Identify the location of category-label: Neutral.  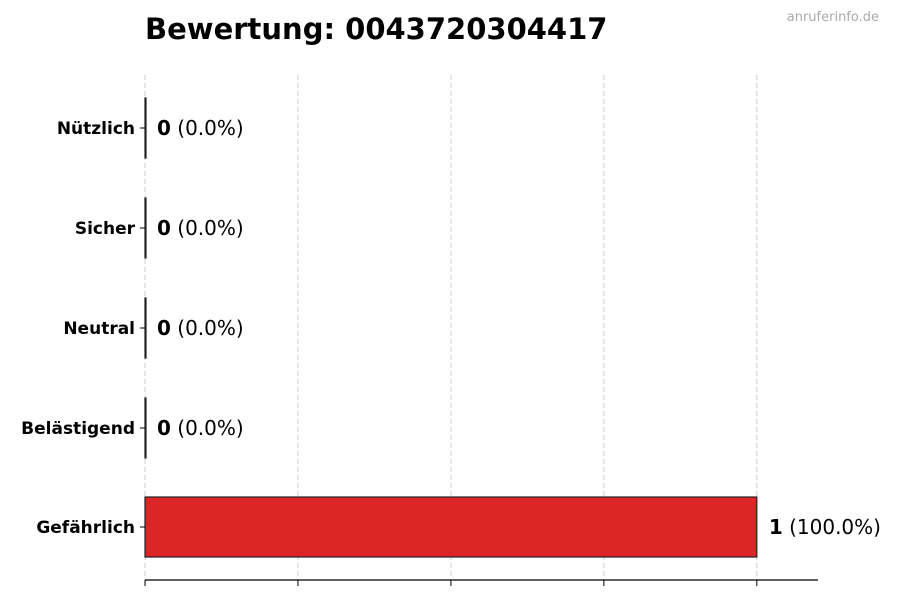
(99, 329).